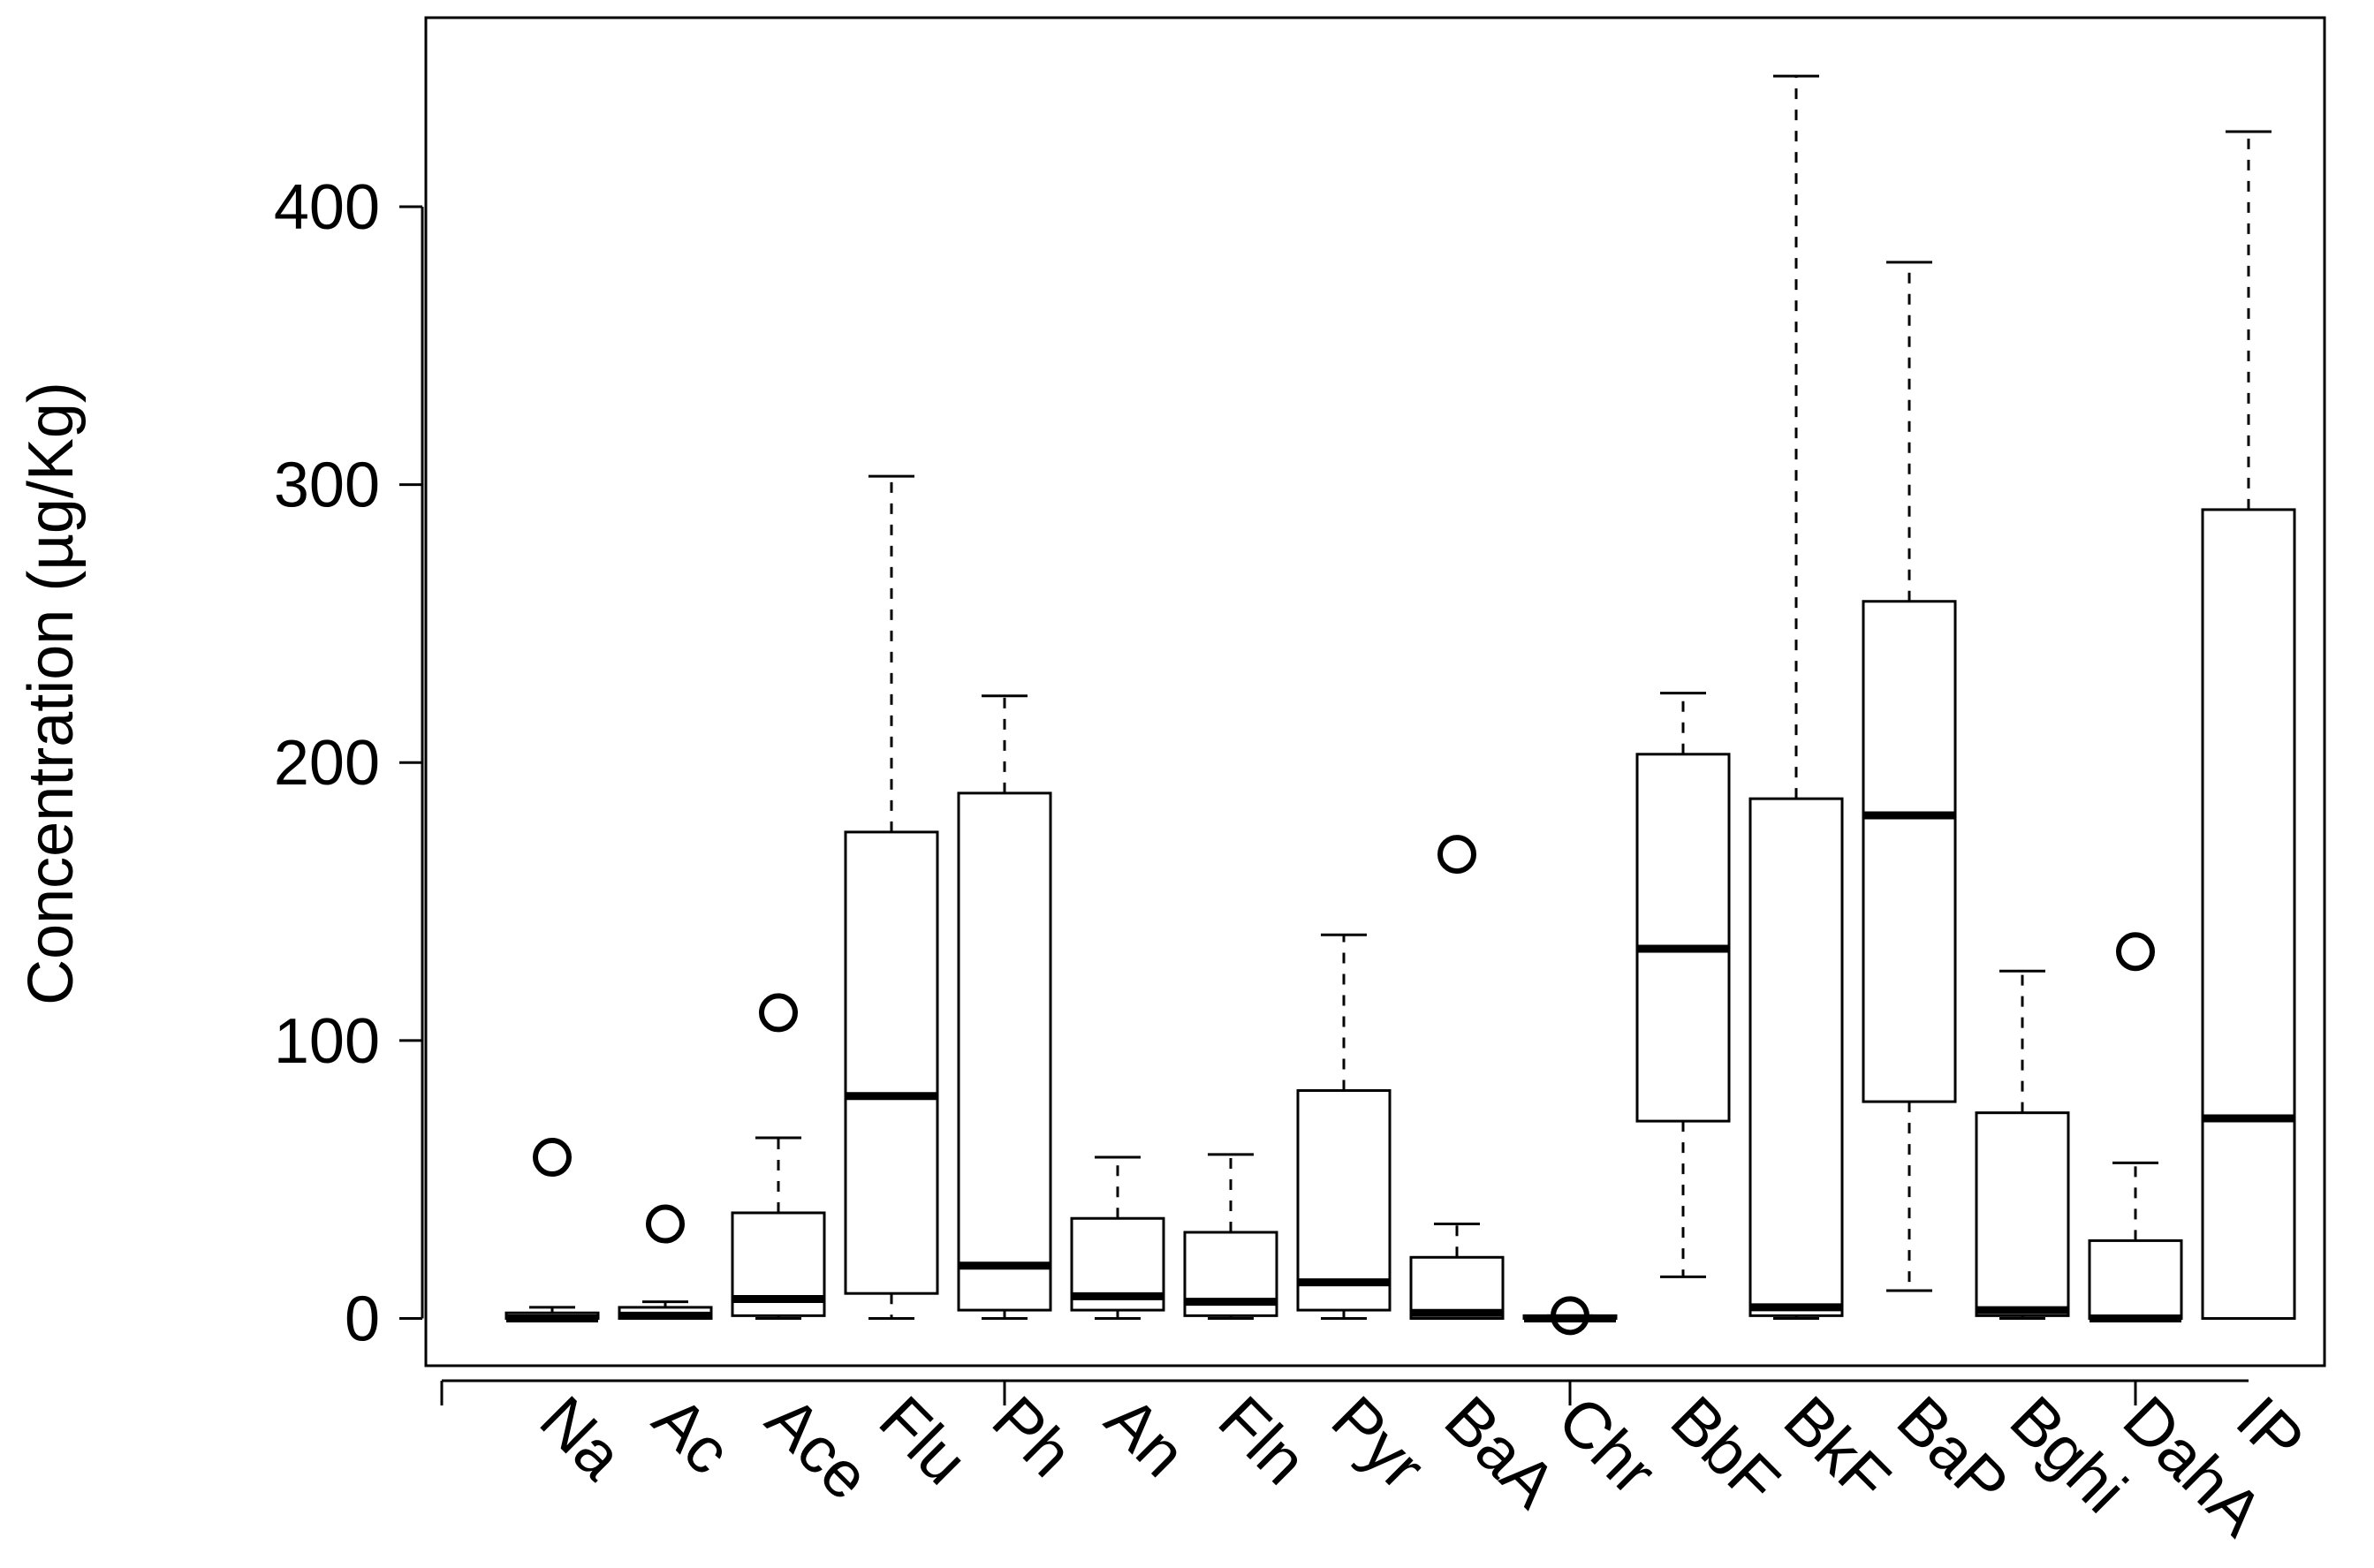  I want to click on box-daha, so click(2135, 1127).